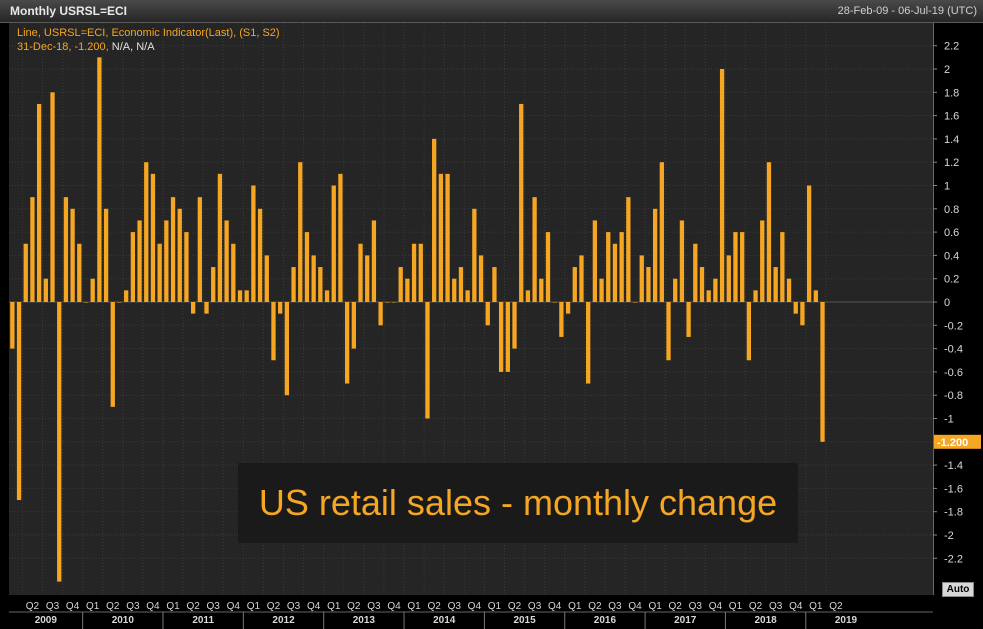  I want to click on year-label: 2016, so click(605, 620).